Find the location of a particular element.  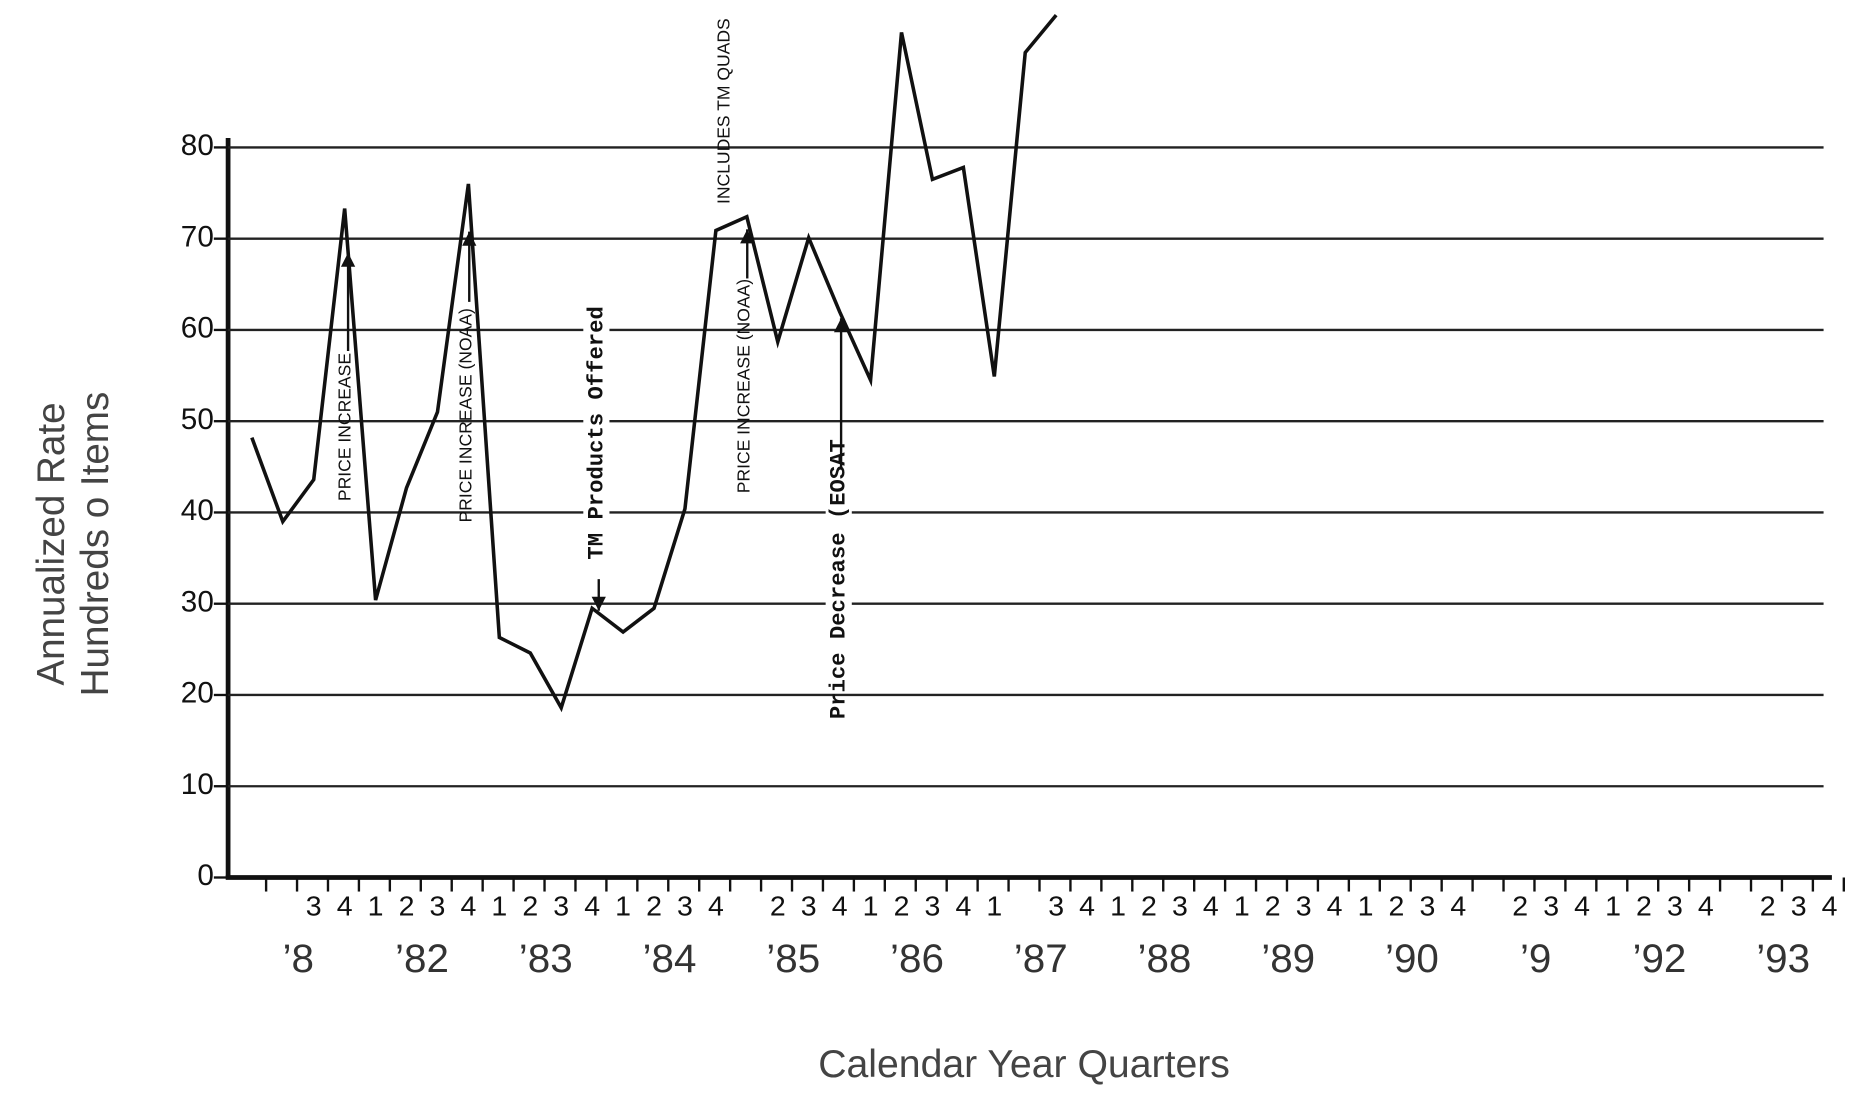

year-label: ’93 is located at coordinates (1783, 960).